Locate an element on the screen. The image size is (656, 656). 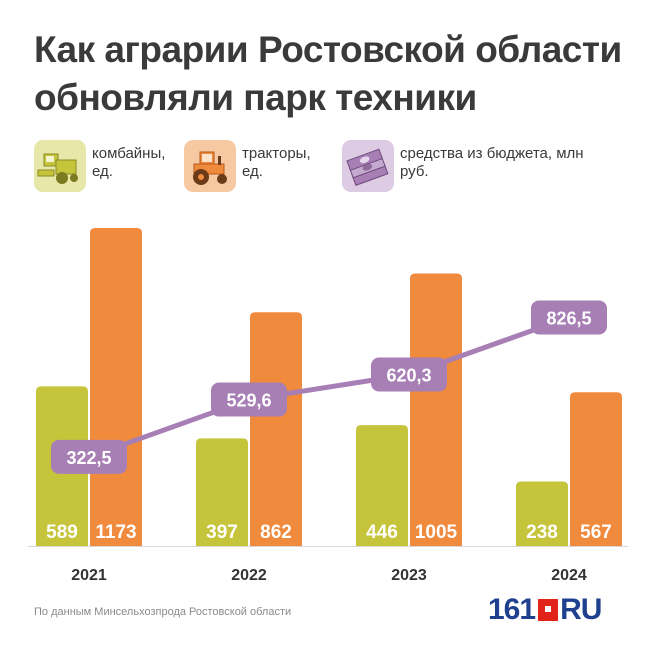
x-tick-label: 2021 is located at coordinates (89, 575).